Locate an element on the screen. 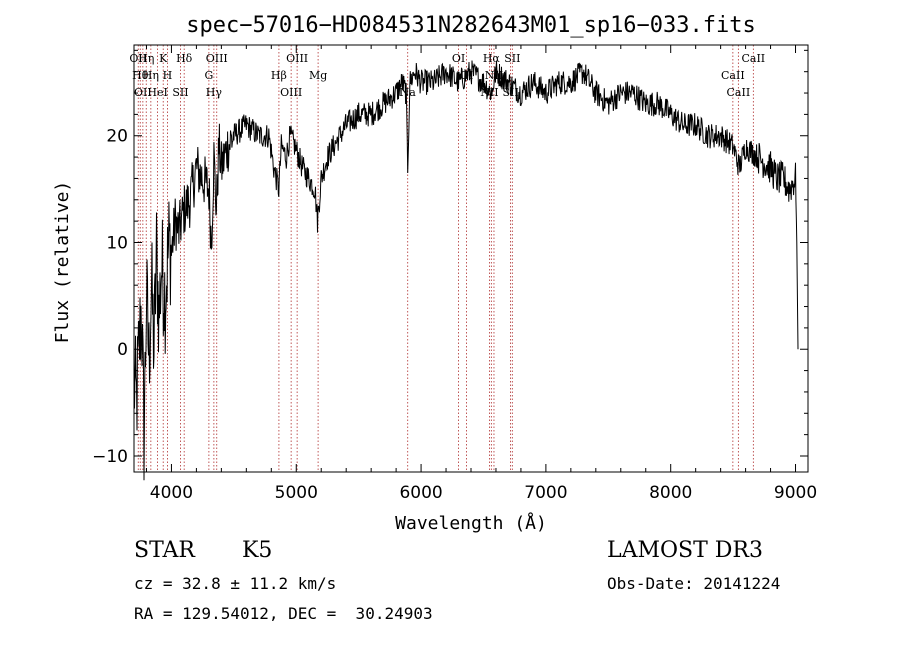  x-tick-label: 5000 is located at coordinates (296, 493).